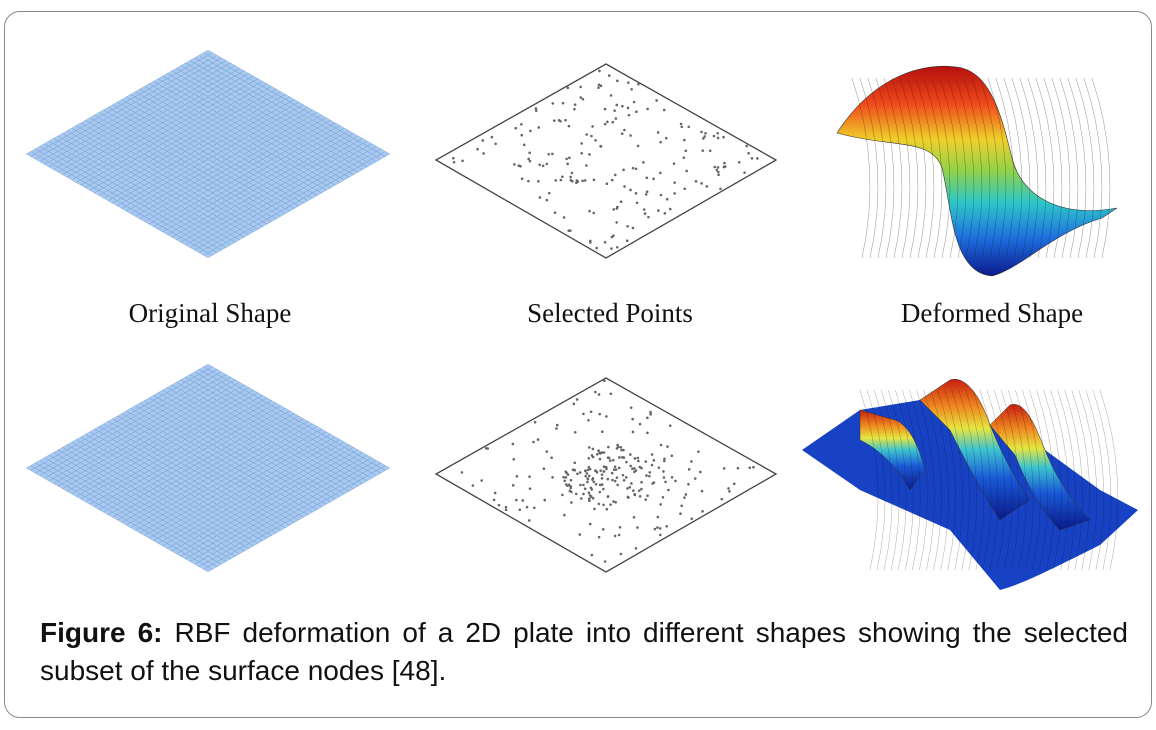 The height and width of the screenshot is (730, 1156). What do you see at coordinates (606, 475) in the screenshot?
I see `selected-points-row2` at bounding box center [606, 475].